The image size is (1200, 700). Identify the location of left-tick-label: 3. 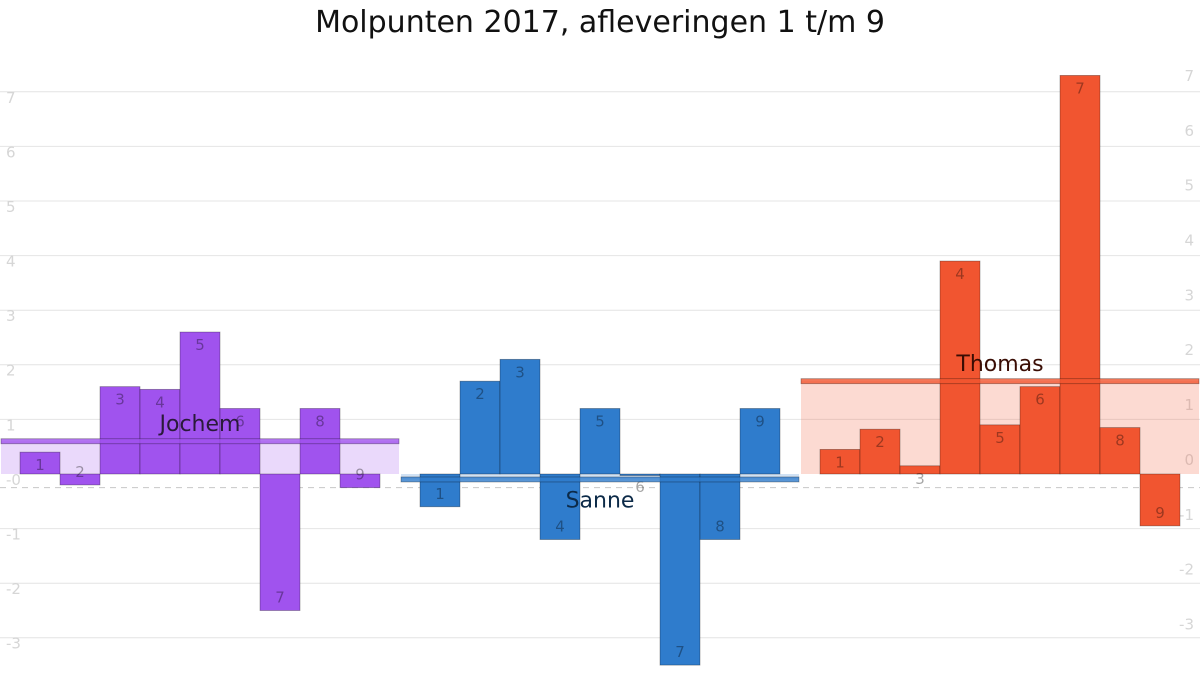
(11, 316).